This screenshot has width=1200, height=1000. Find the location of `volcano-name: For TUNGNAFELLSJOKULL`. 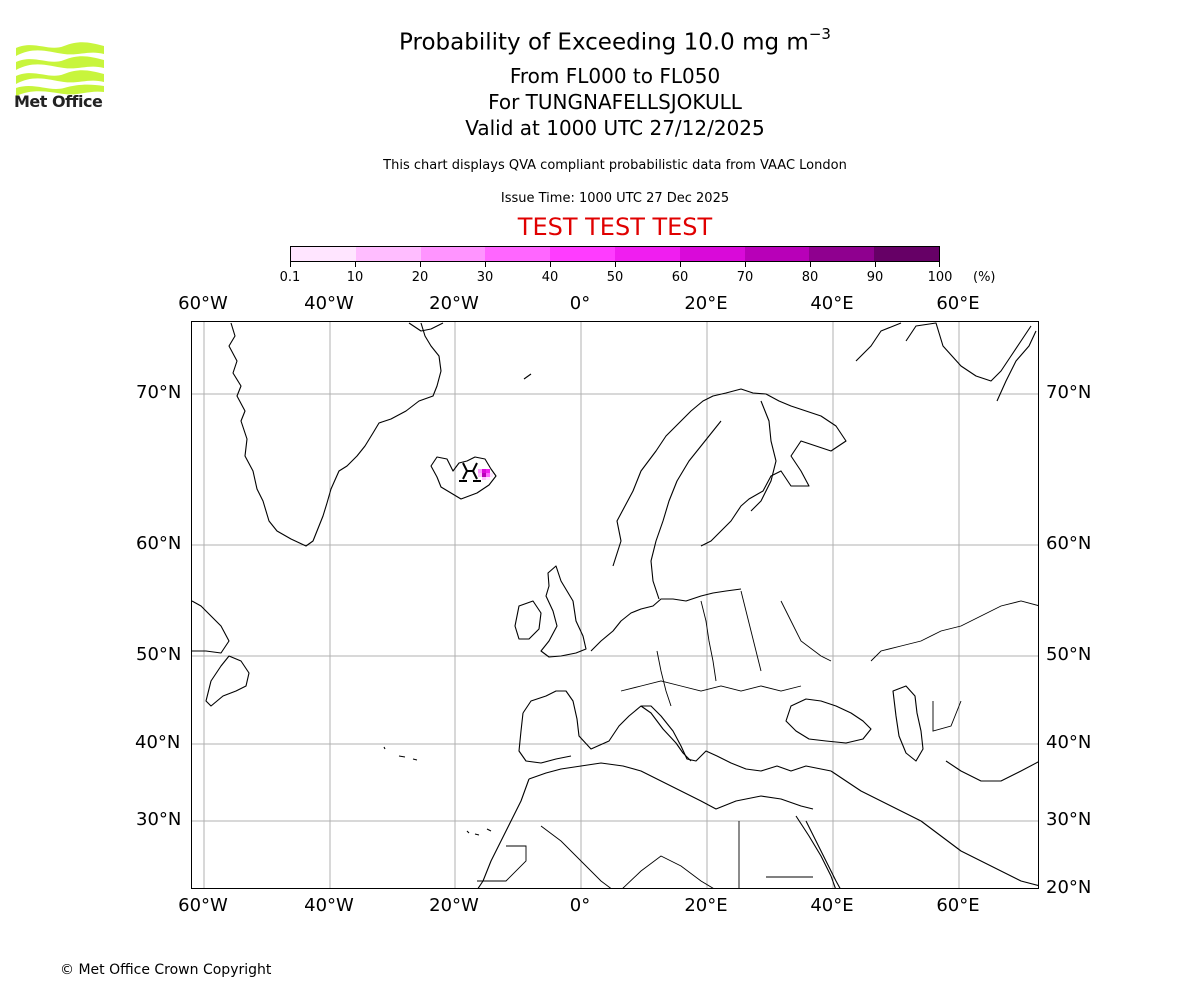

volcano-name: For TUNGNAFELLSJOKULL is located at coordinates (615, 102).